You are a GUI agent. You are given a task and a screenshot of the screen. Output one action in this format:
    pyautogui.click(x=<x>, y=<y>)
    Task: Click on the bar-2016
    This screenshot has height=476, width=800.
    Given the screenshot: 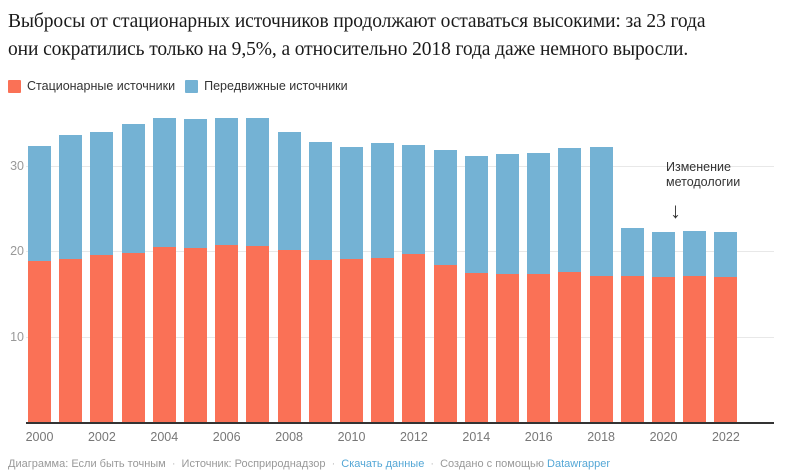 What is the action you would take?
    pyautogui.click(x=539, y=287)
    